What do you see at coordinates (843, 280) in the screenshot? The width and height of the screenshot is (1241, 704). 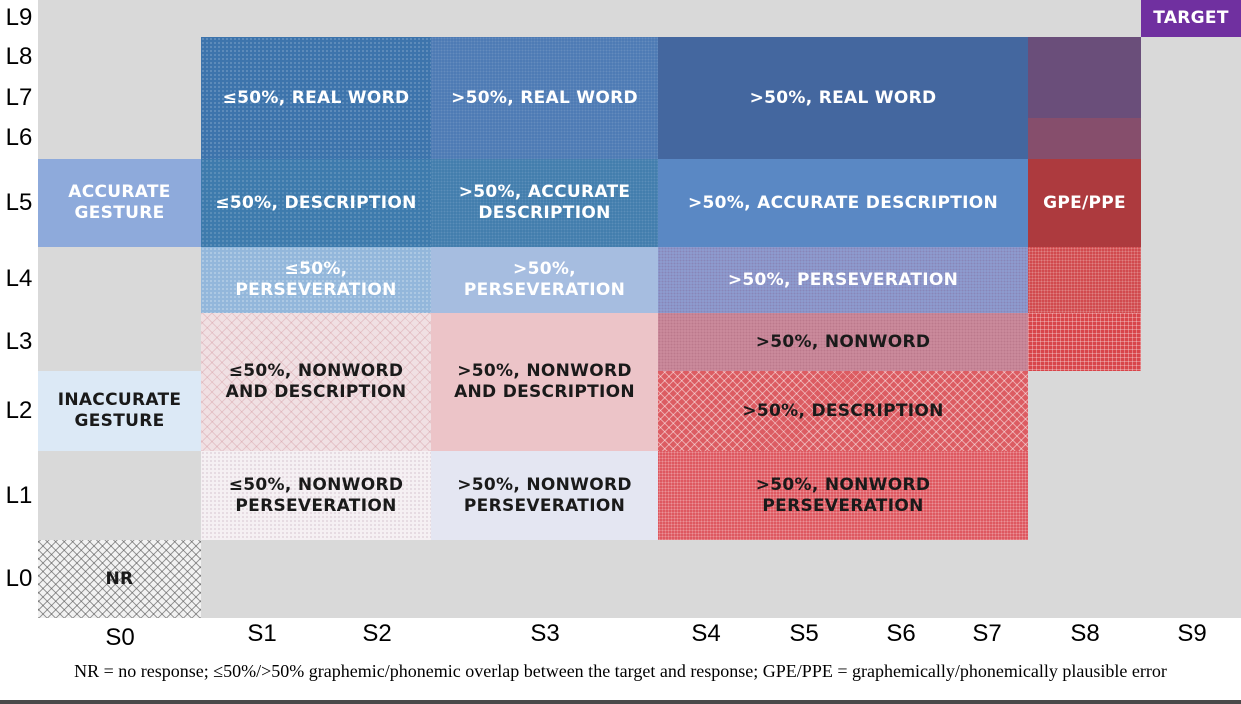 I see `s4s7-perseveration-cell: >50%, PERSEVERATION` at bounding box center [843, 280].